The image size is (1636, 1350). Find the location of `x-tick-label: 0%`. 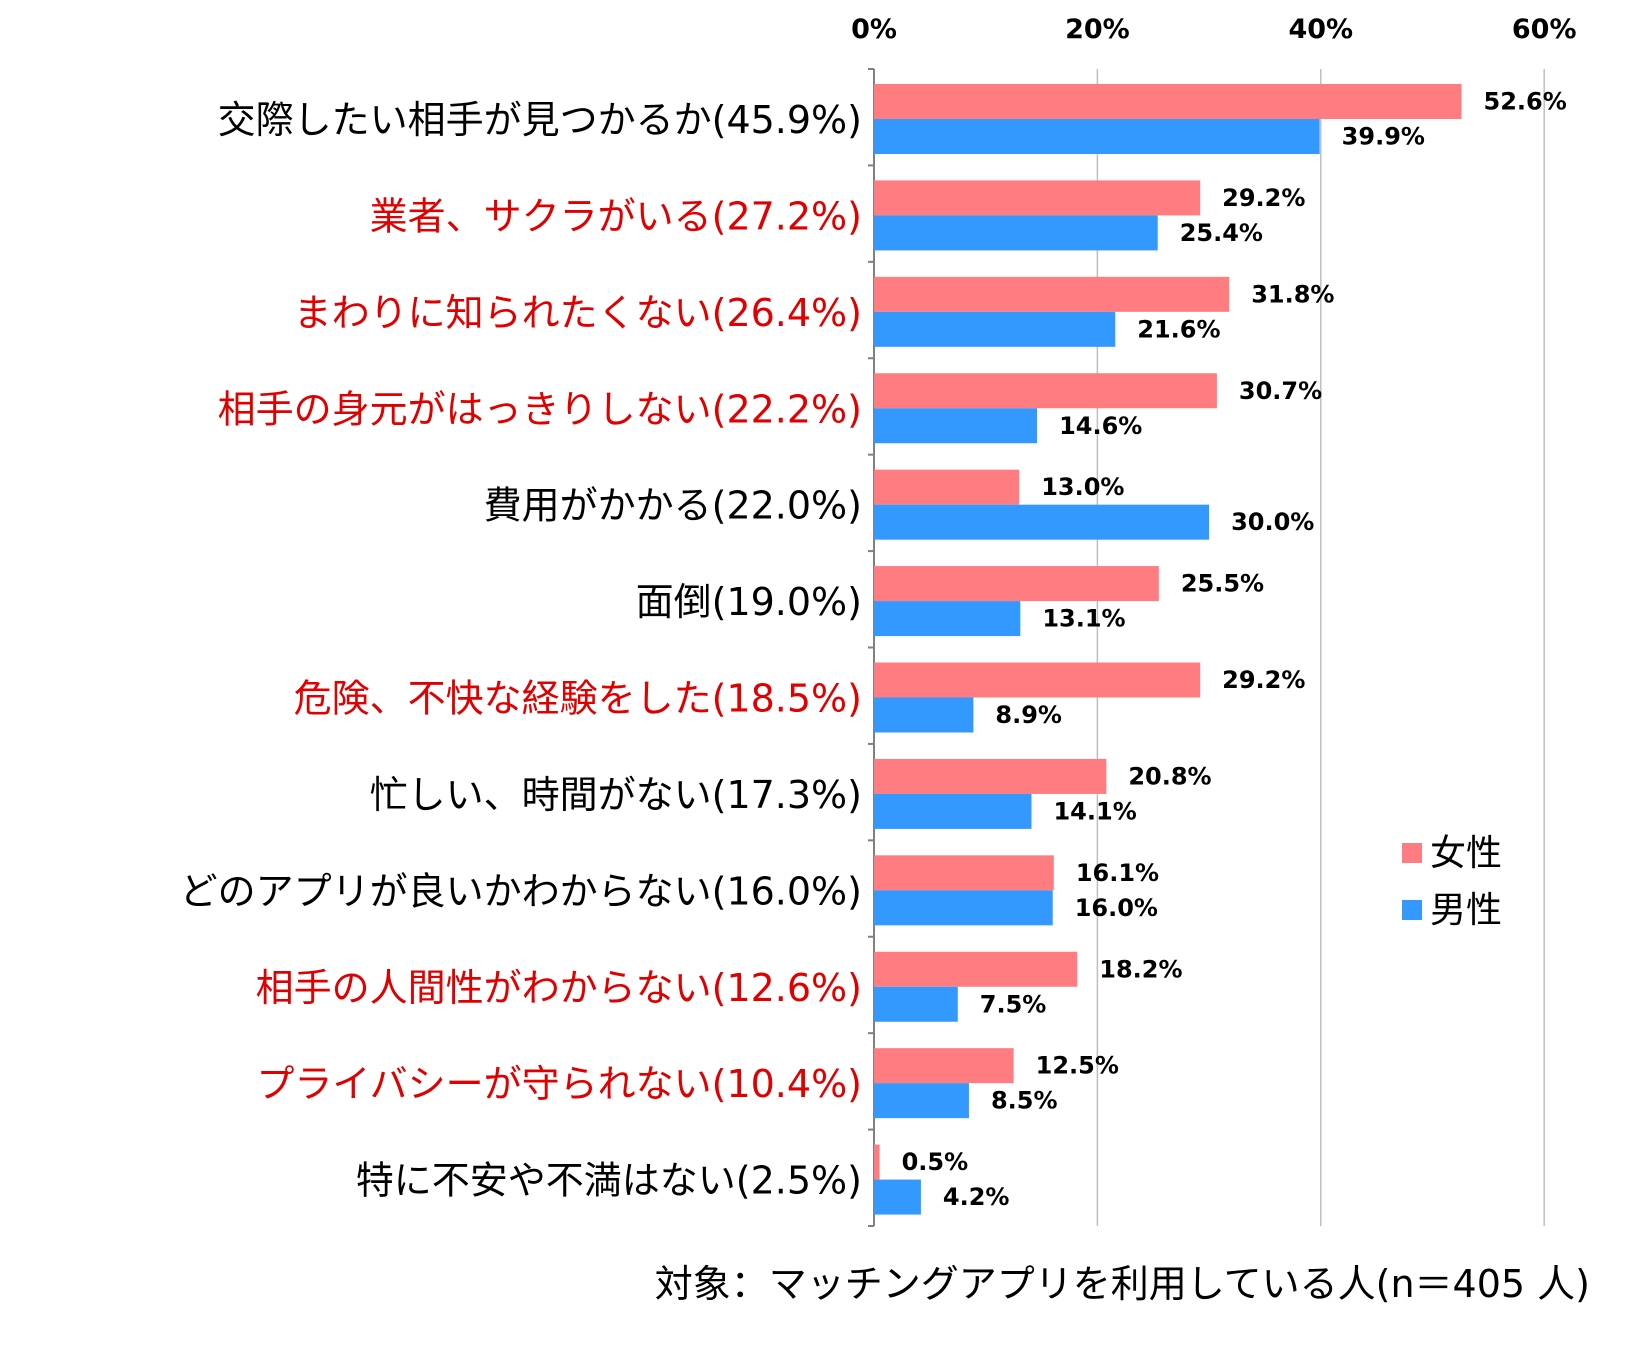

x-tick-label: 0% is located at coordinates (874, 29).